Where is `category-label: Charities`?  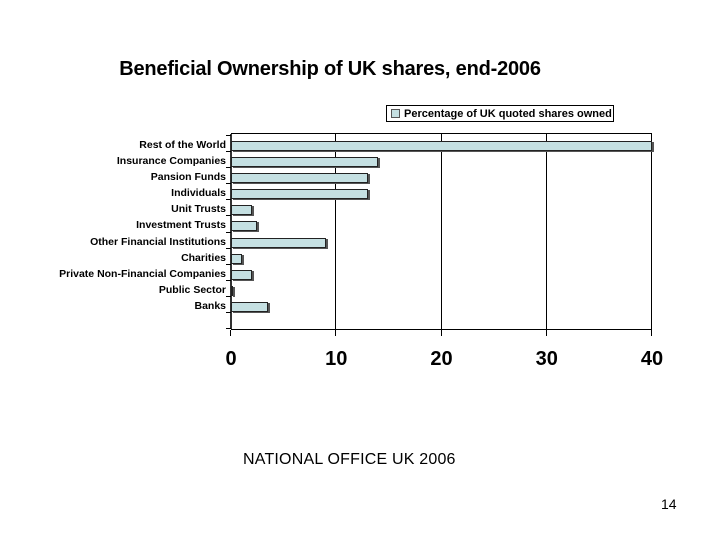 category-label: Charities is located at coordinates (203, 257).